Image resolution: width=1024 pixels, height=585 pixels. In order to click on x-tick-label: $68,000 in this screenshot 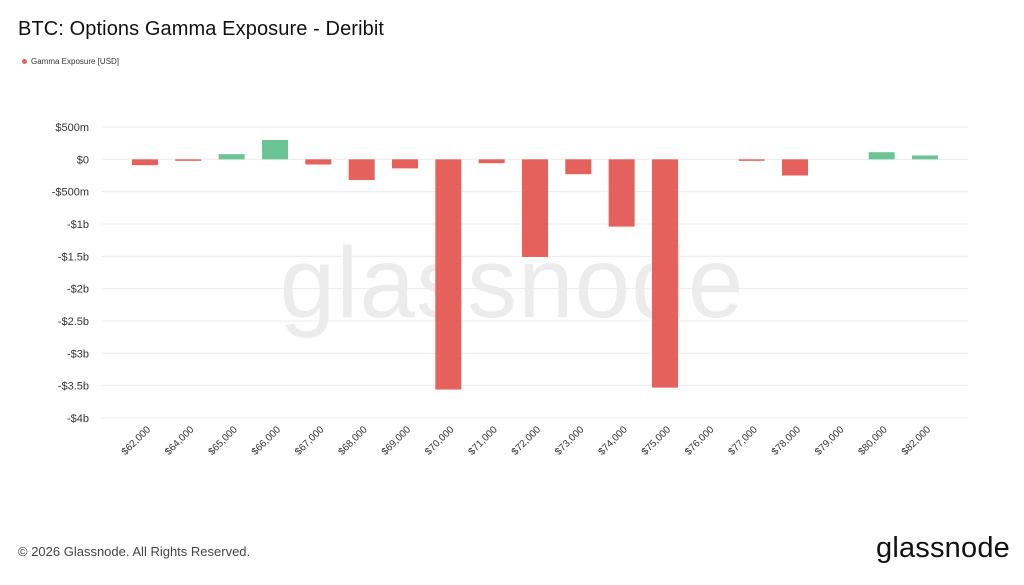, I will do `click(353, 441)`.